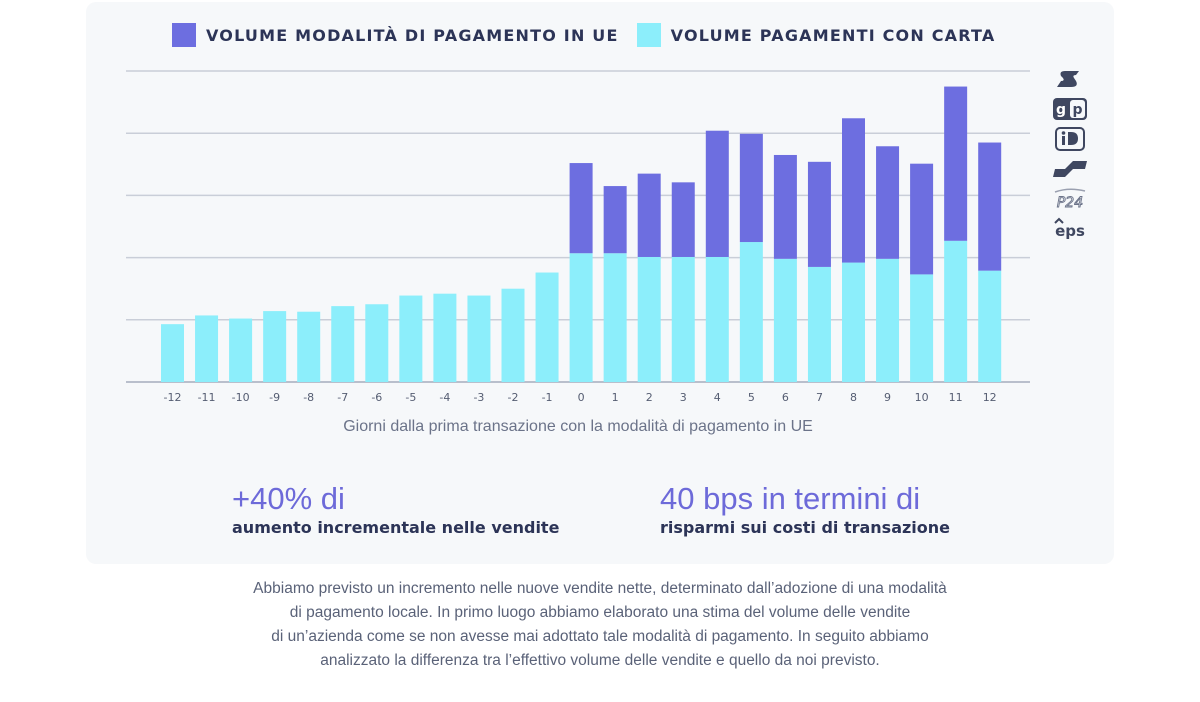 This screenshot has width=1200, height=702. What do you see at coordinates (649, 397) in the screenshot?
I see `x-tick-label: 2` at bounding box center [649, 397].